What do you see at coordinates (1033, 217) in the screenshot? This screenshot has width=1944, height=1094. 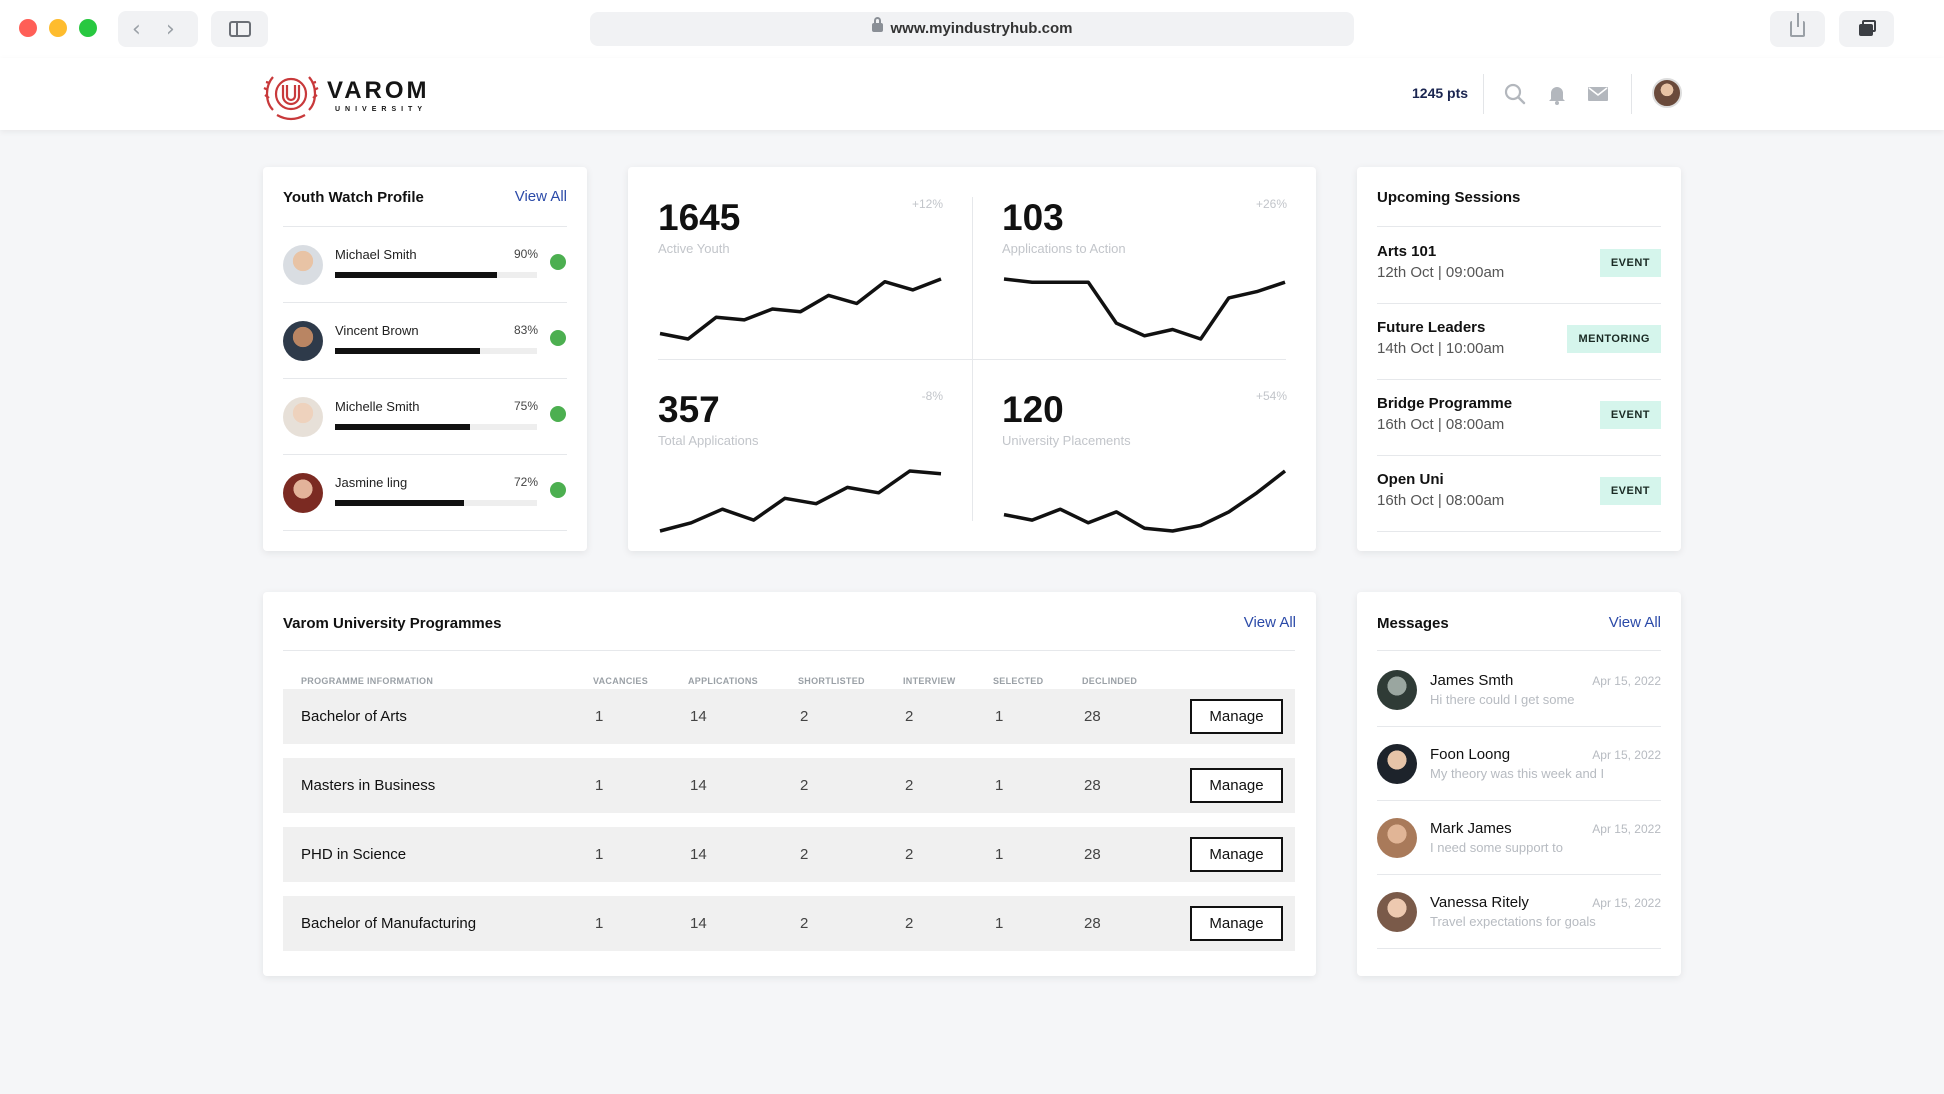 I see `stat-value: 103` at bounding box center [1033, 217].